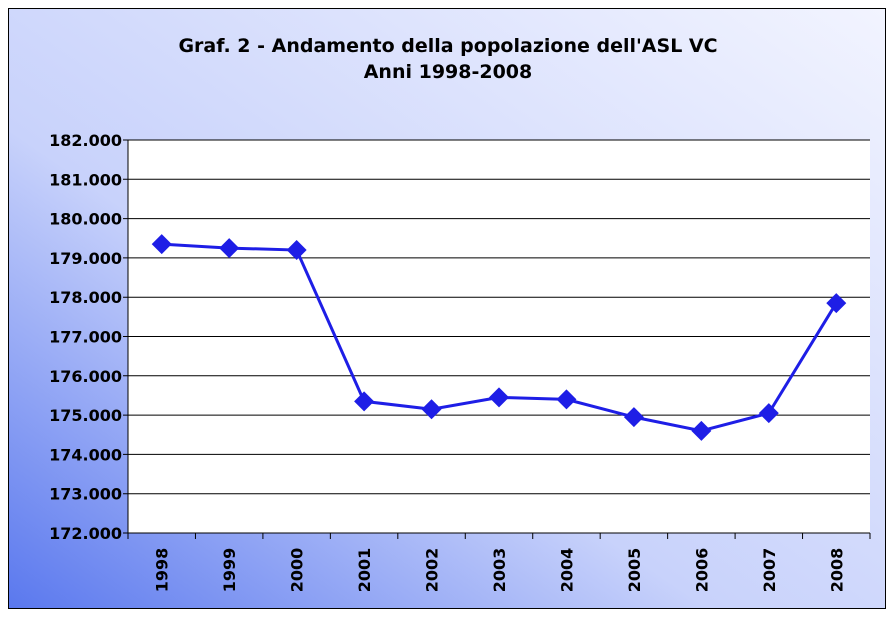 This screenshot has height=620, width=895. What do you see at coordinates (85, 337) in the screenshot?
I see `y-tick-label: 177.000` at bounding box center [85, 337].